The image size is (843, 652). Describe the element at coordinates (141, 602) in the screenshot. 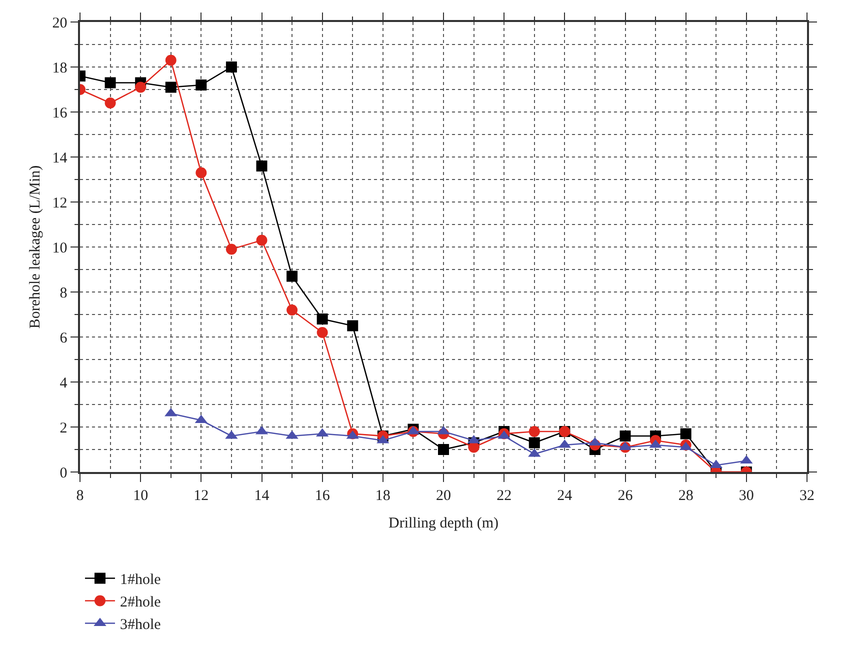

I see `legend-label: 2#hole` at that location.